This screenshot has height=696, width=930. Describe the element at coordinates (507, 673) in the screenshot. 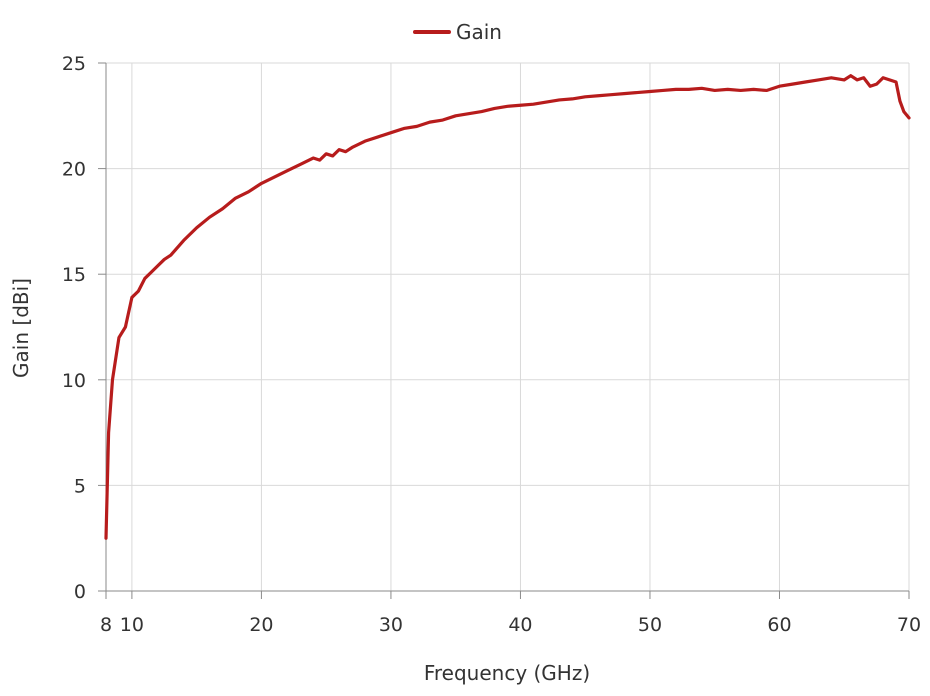

I see `x-axis-title: Frequency (GHz)` at that location.